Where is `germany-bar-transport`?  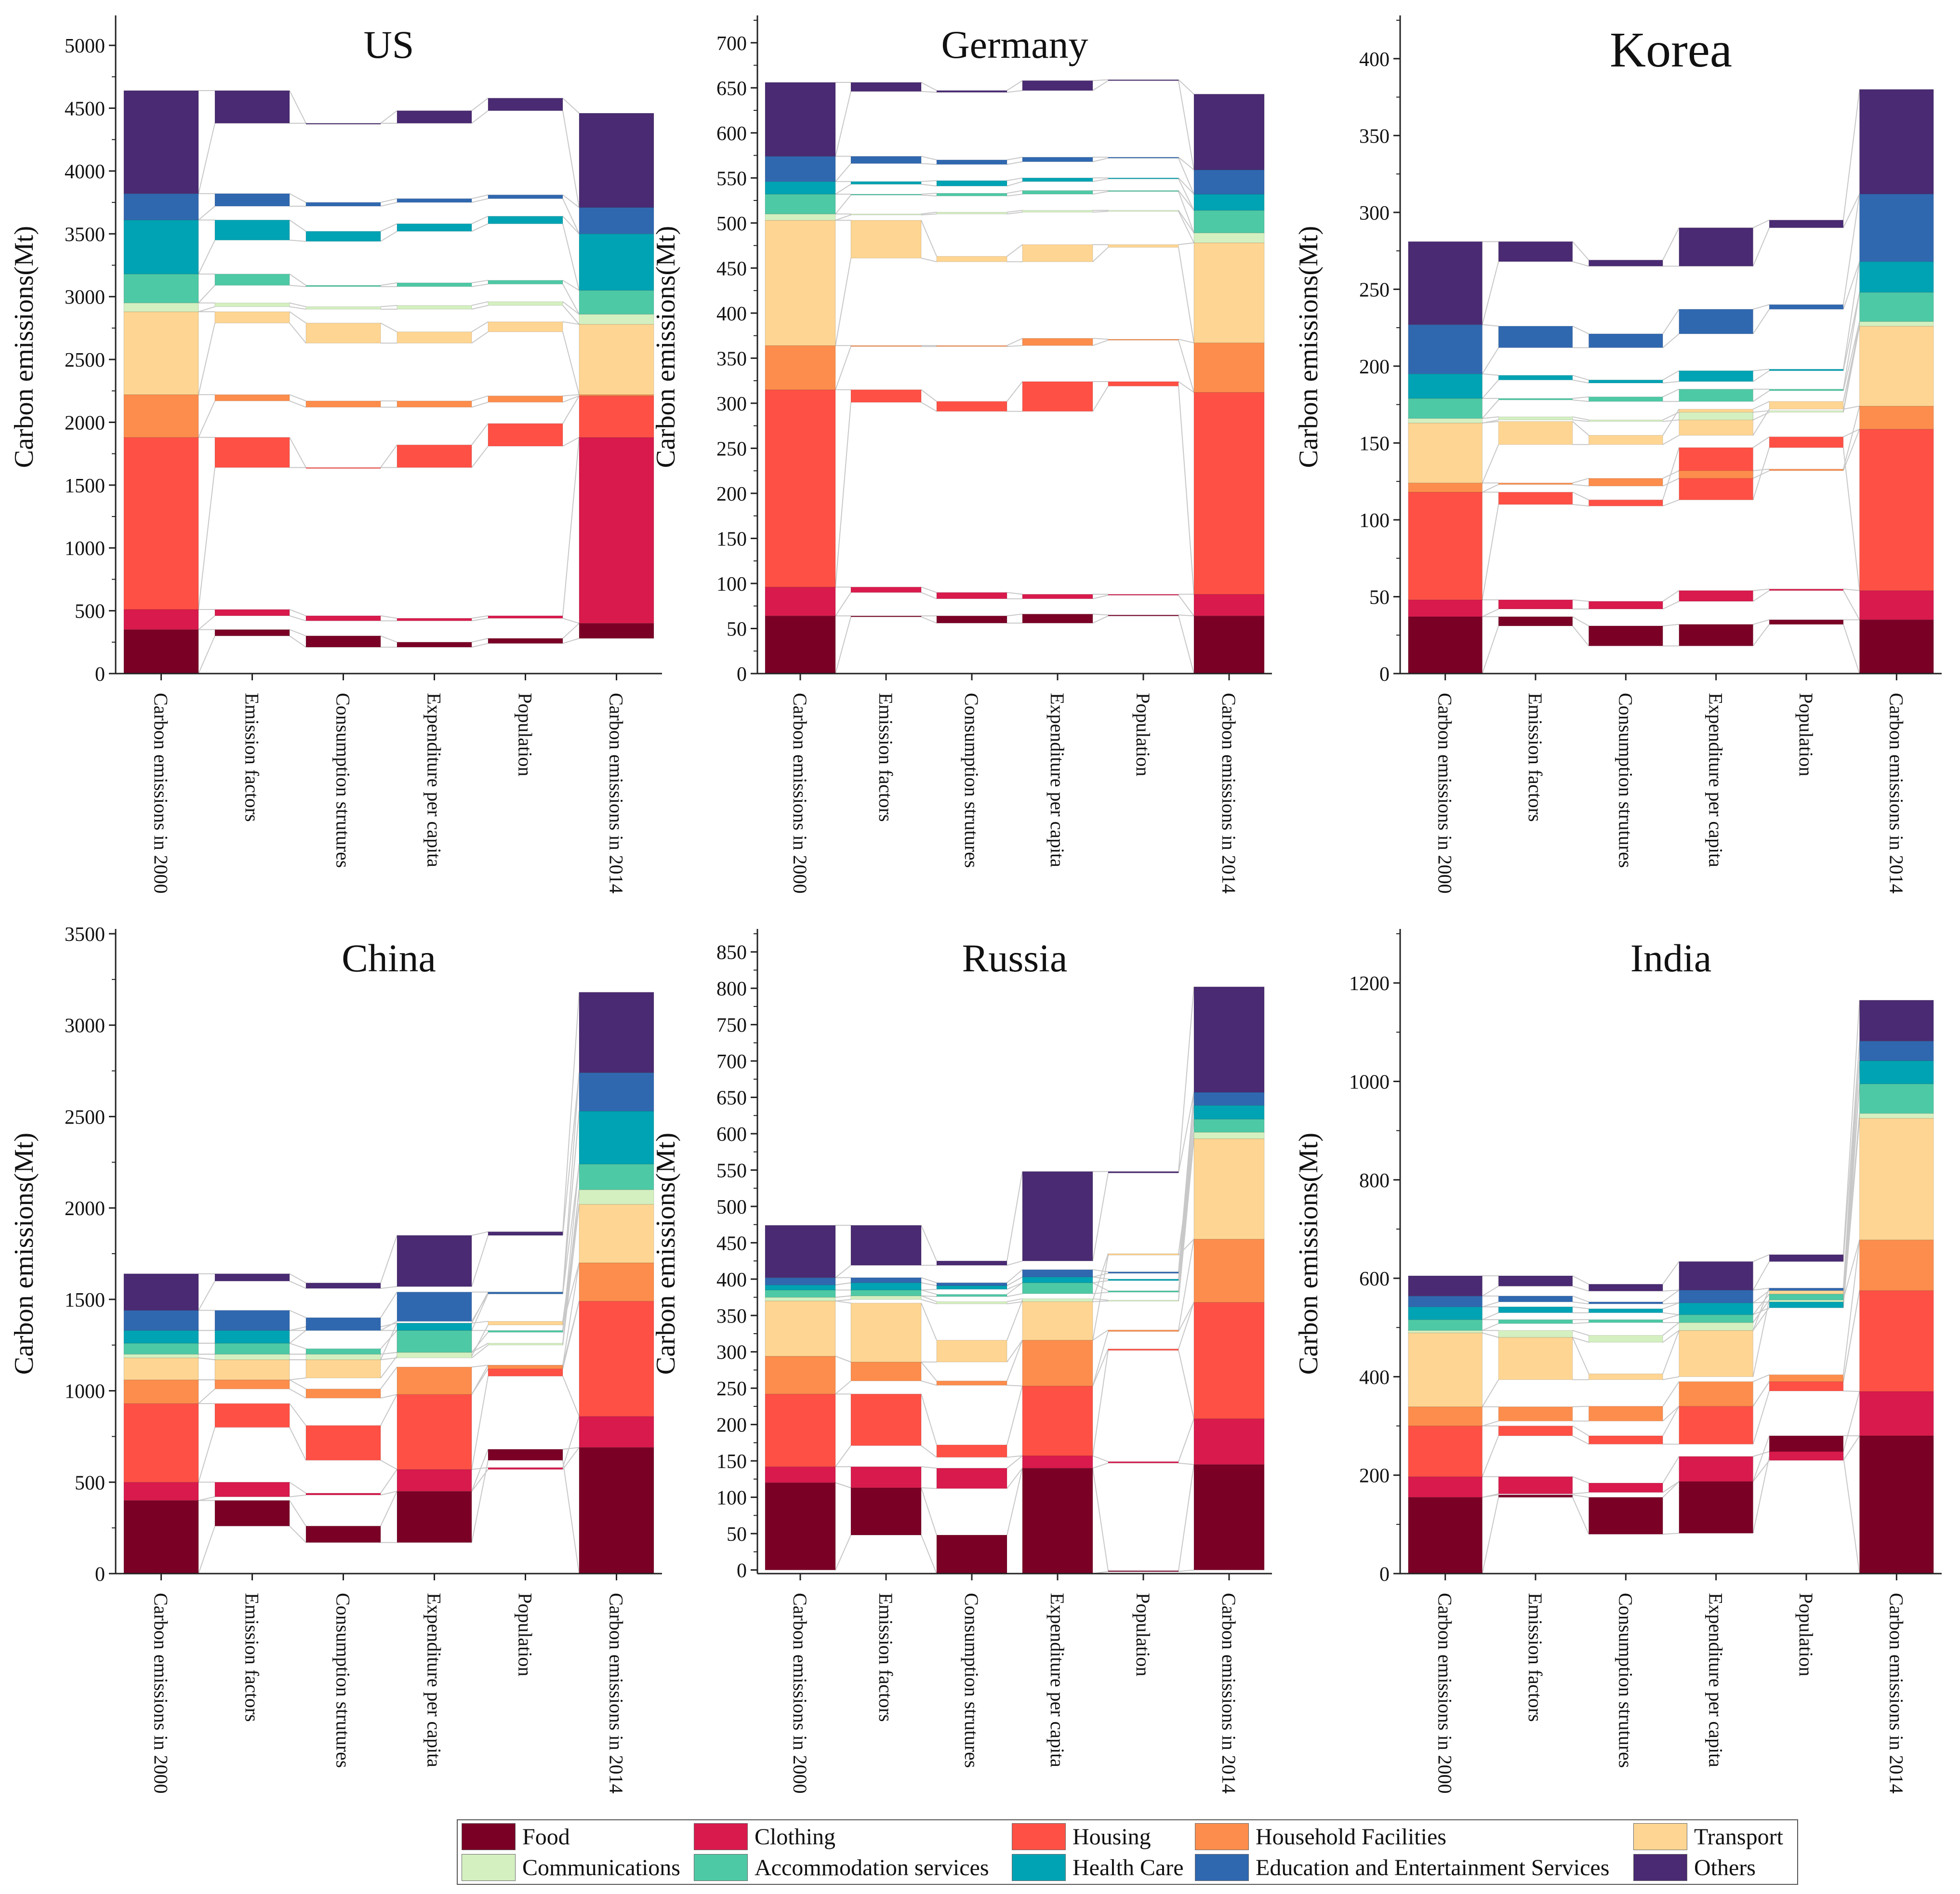
germany-bar-transport is located at coordinates (971, 259).